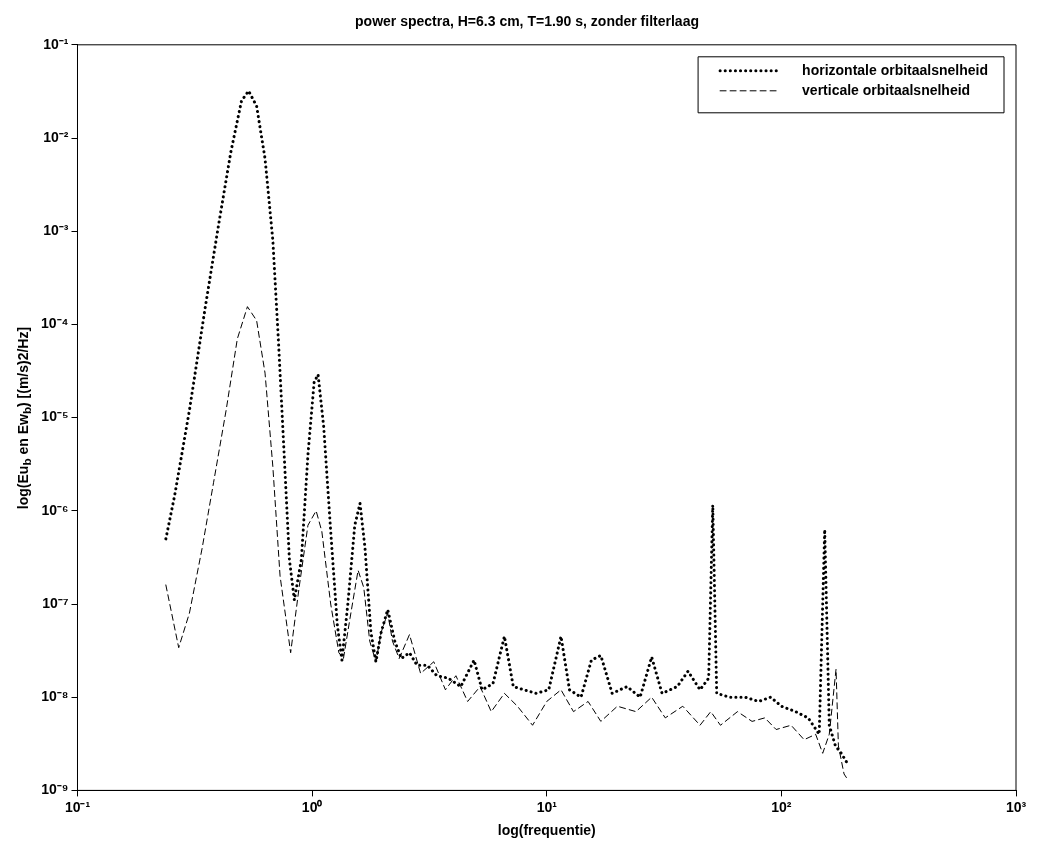 The image size is (1046, 854). I want to click on y-tick-label: 10⁻⁹, so click(55, 789).